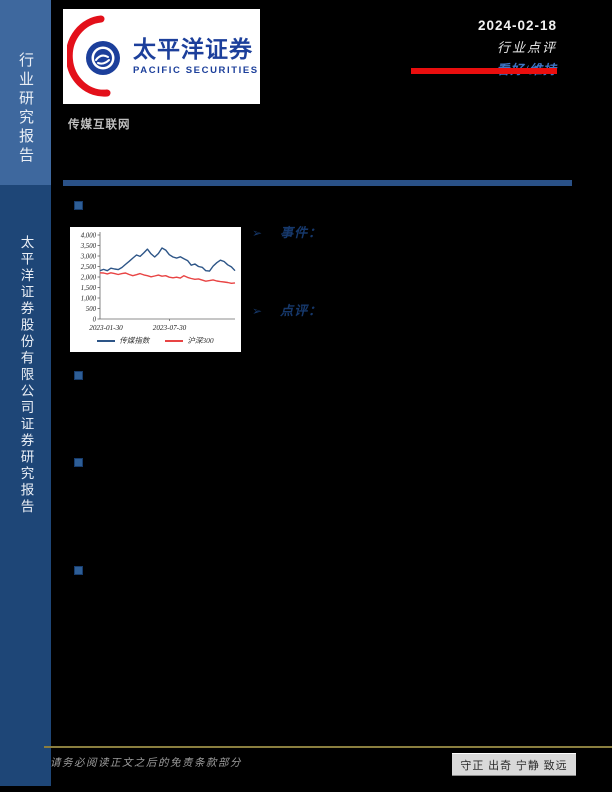 This screenshot has width=612, height=792. I want to click on pacific-securities-logo-icon, so click(93, 56).